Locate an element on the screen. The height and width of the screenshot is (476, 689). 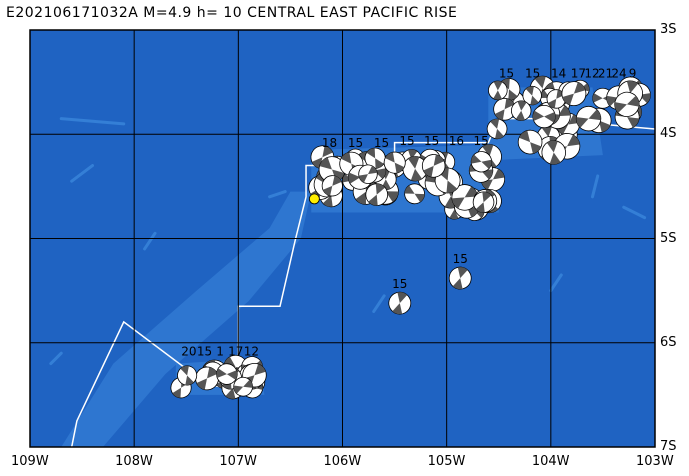
event-depth-label: 9 is located at coordinates (633, 73).